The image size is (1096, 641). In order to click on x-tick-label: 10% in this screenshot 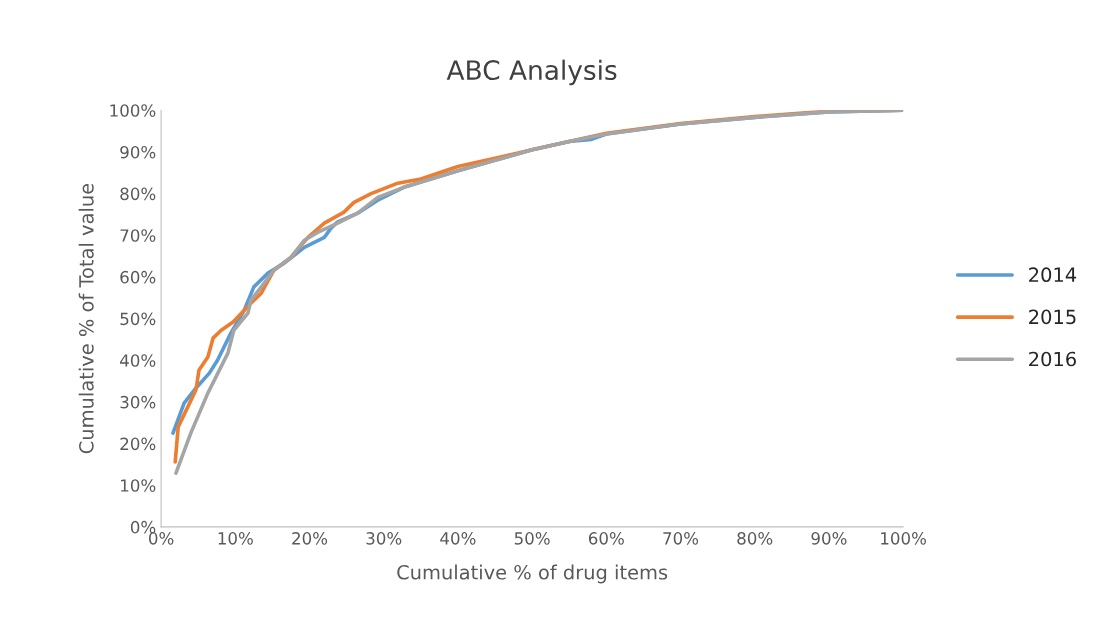, I will do `click(235, 538)`.